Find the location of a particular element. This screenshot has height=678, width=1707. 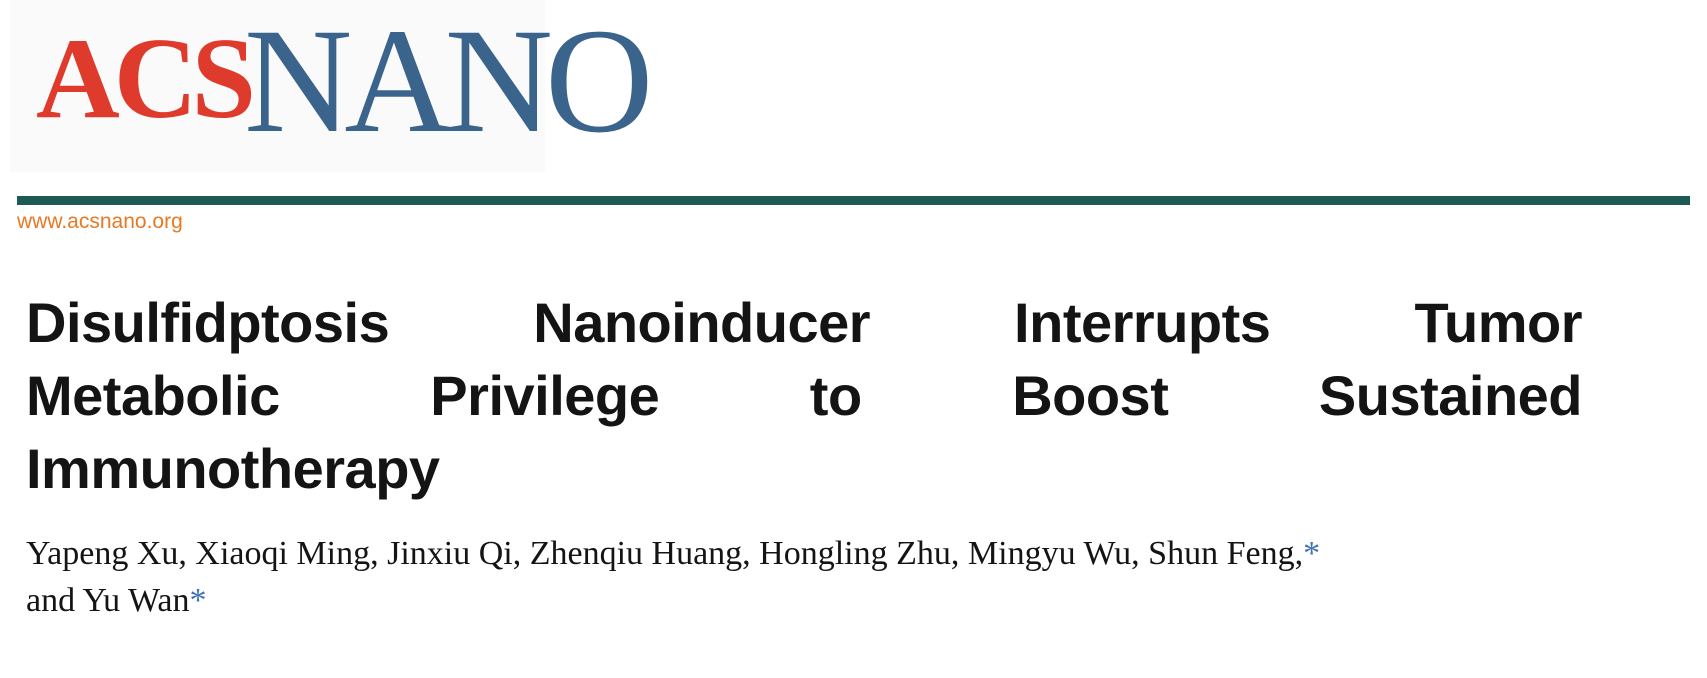

article-title-line-2: Metabolic Privilege to Boost Sustained is located at coordinates (804, 395).